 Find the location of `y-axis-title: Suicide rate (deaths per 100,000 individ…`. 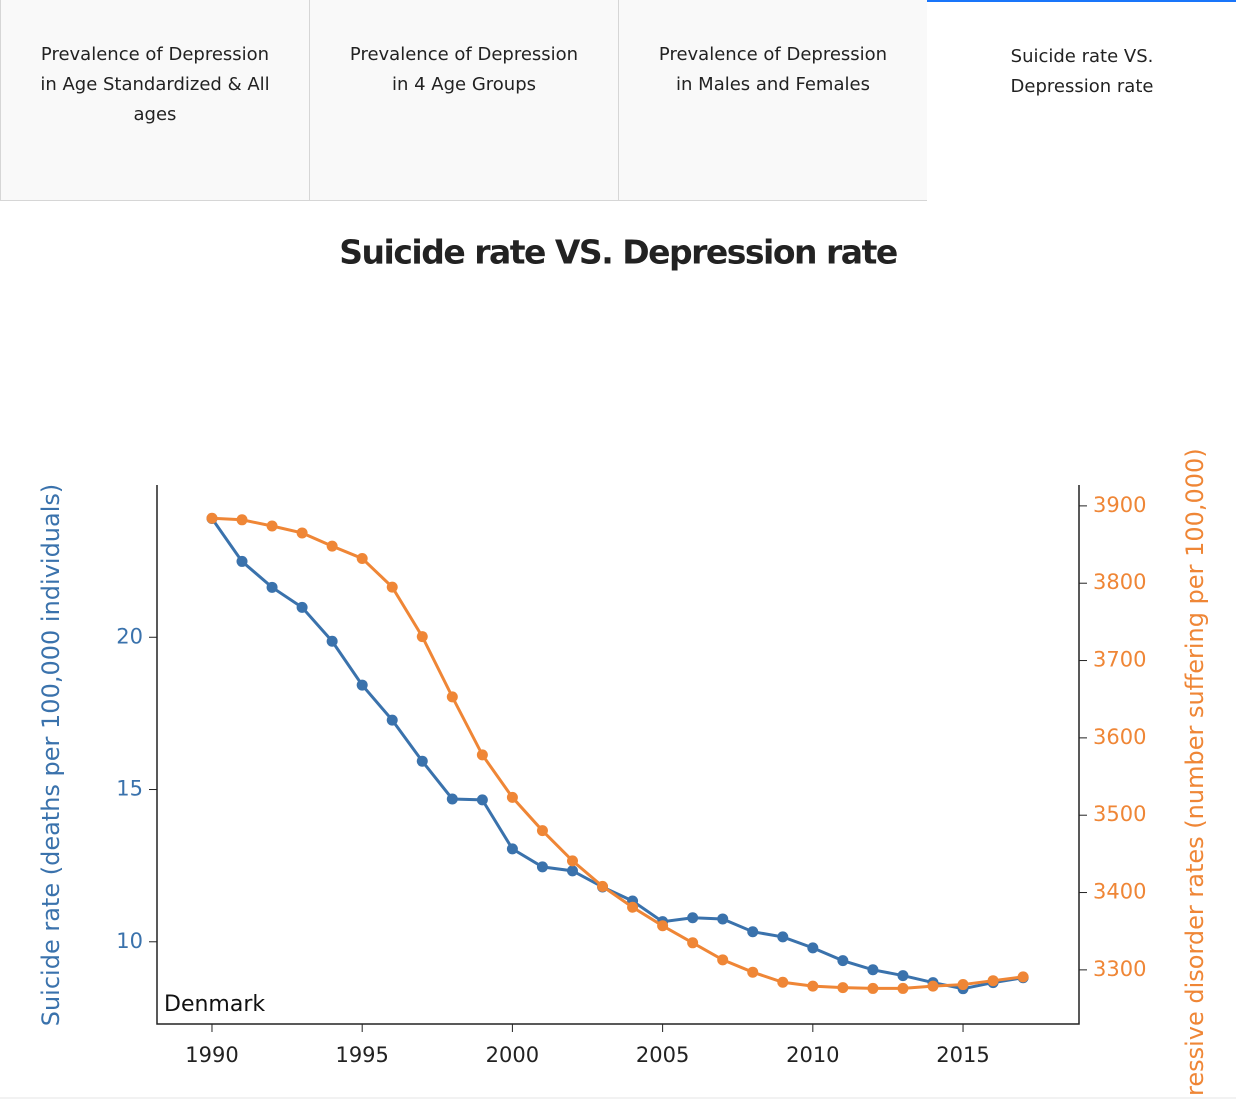

y-axis-title: Suicide rate (deaths per 100,000 individ… is located at coordinates (51, 755).